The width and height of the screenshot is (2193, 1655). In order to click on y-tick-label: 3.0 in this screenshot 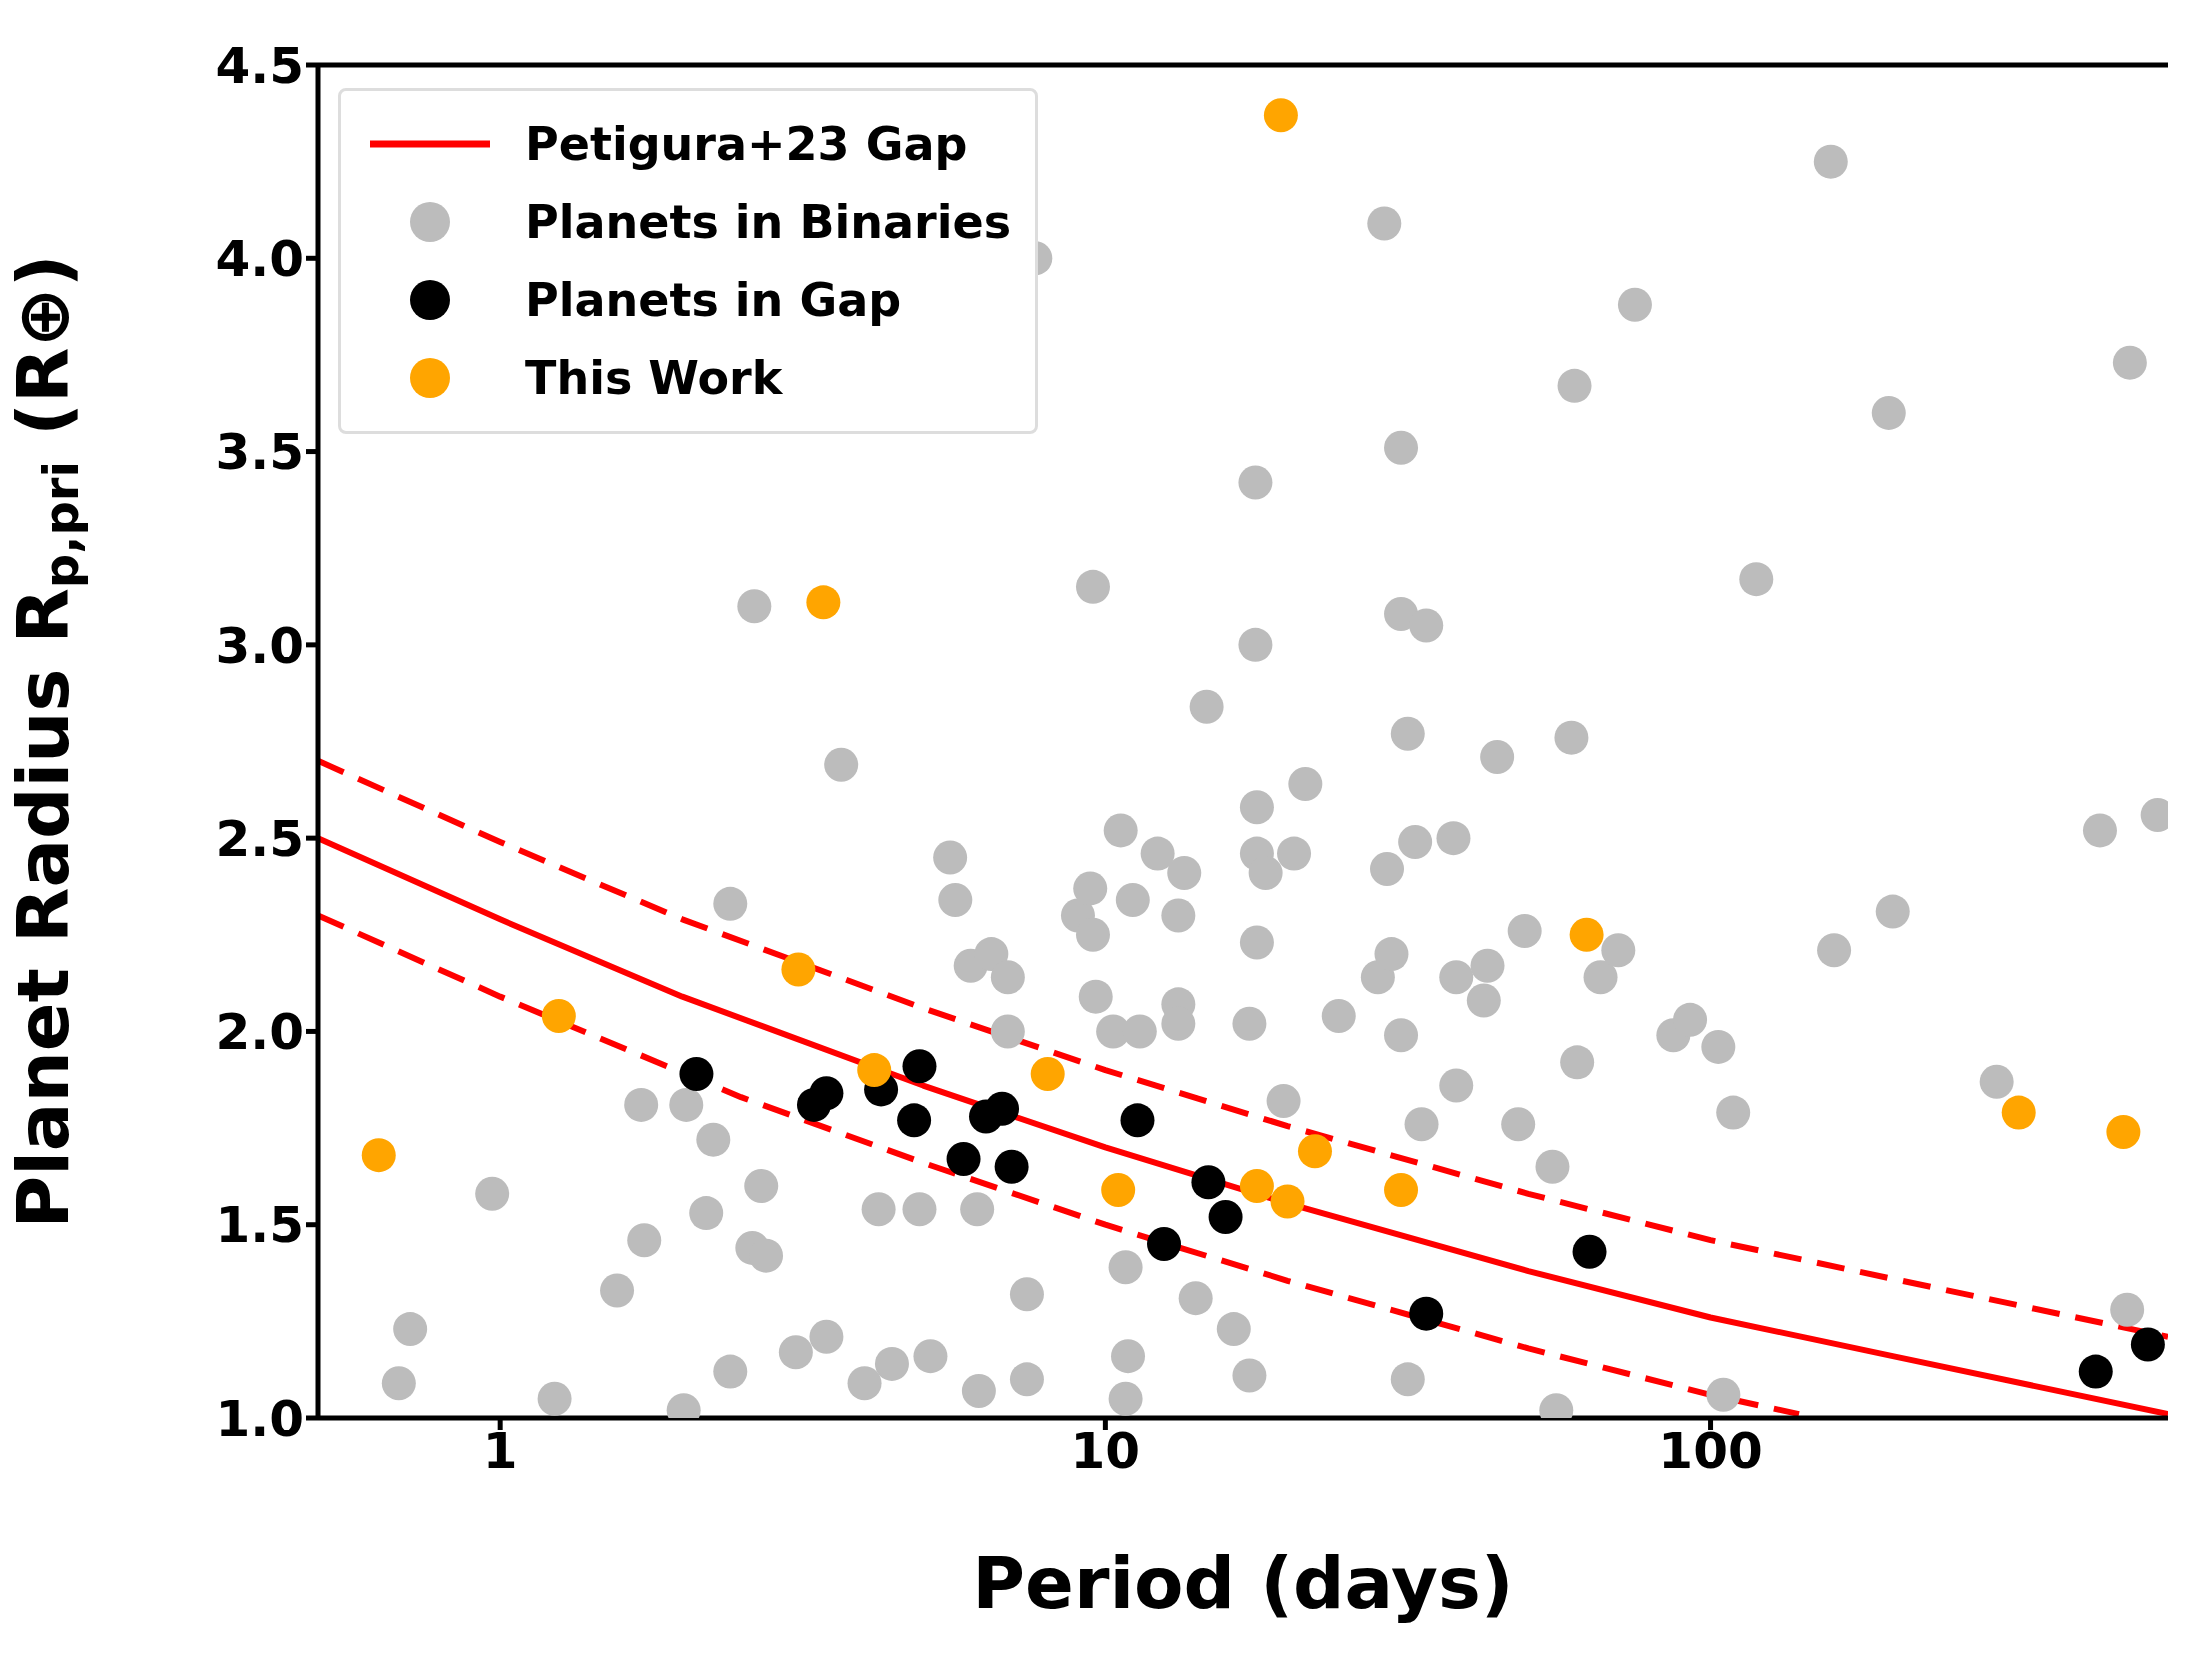, I will do `click(259, 645)`.